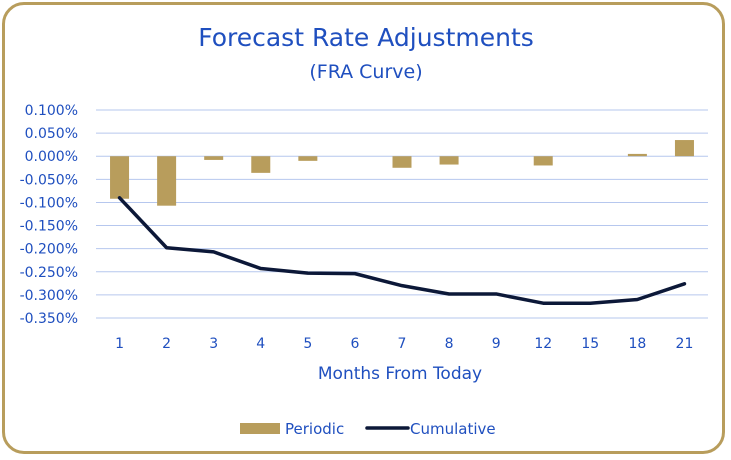 The width and height of the screenshot is (731, 460). I want to click on legend: Periodic Cumulative, so click(368, 429).